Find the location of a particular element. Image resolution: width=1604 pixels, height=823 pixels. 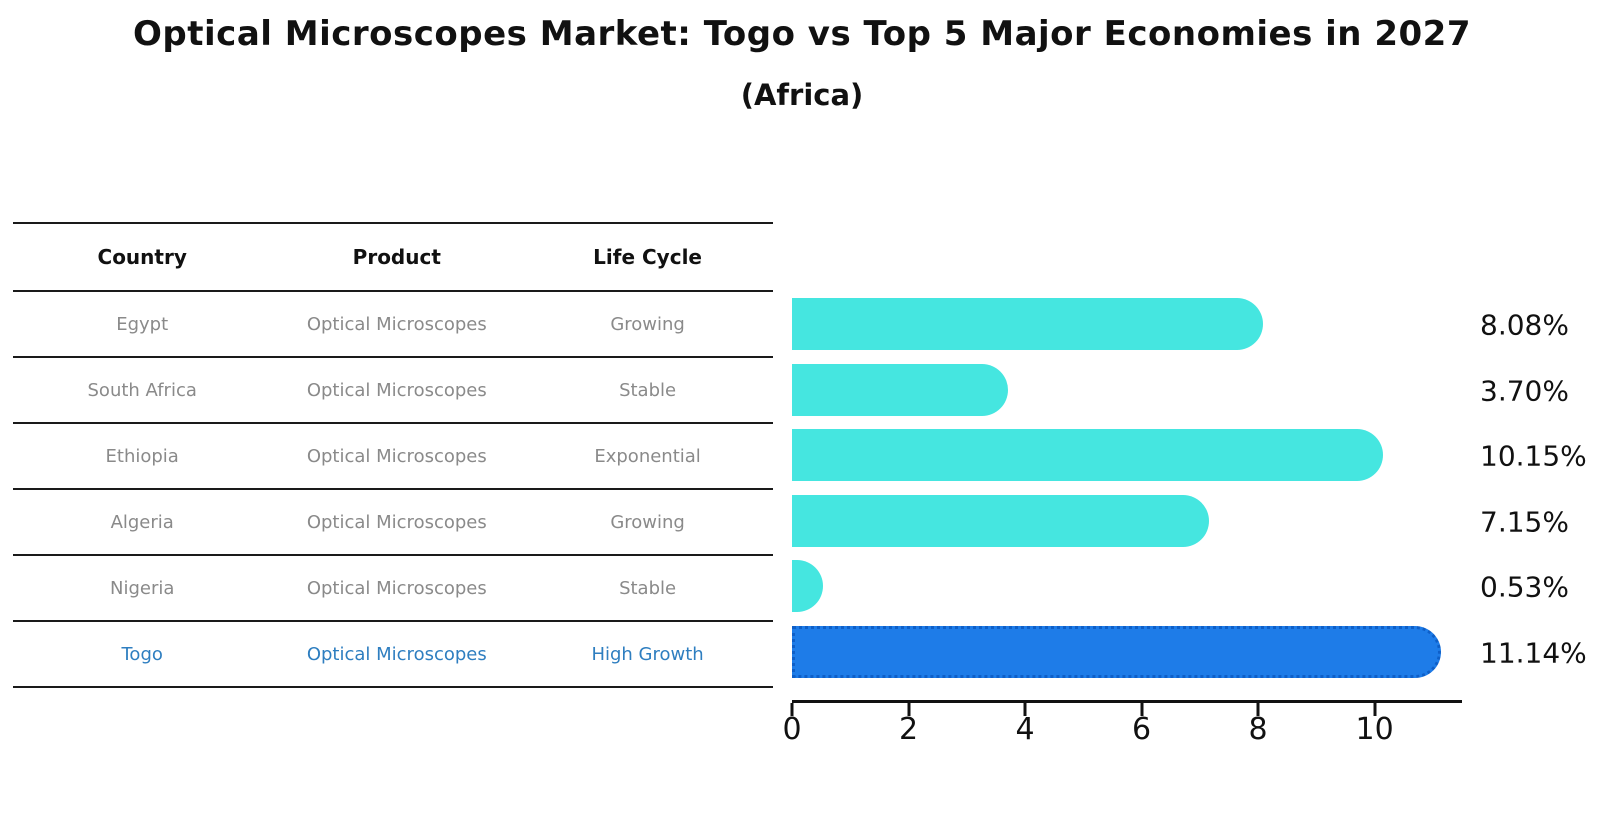

bar-row-egypt is located at coordinates (1127, 324).